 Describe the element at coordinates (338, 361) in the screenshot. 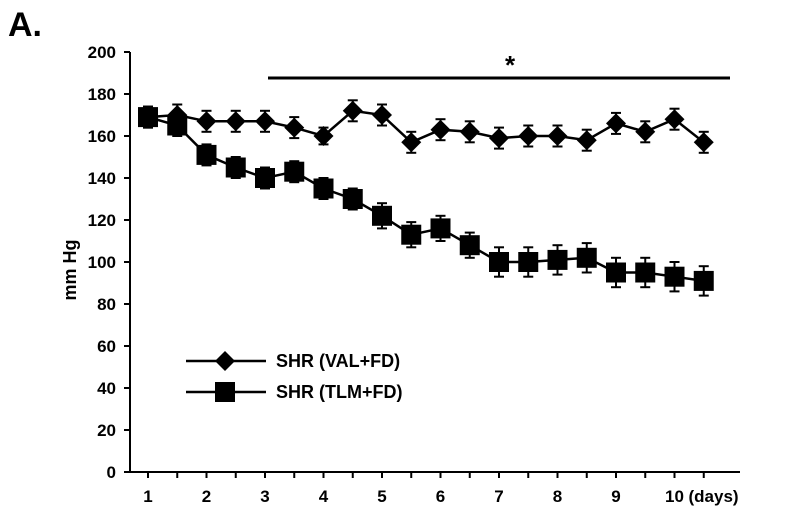

I see `legend-label: SHR (VAL+FD)` at that location.